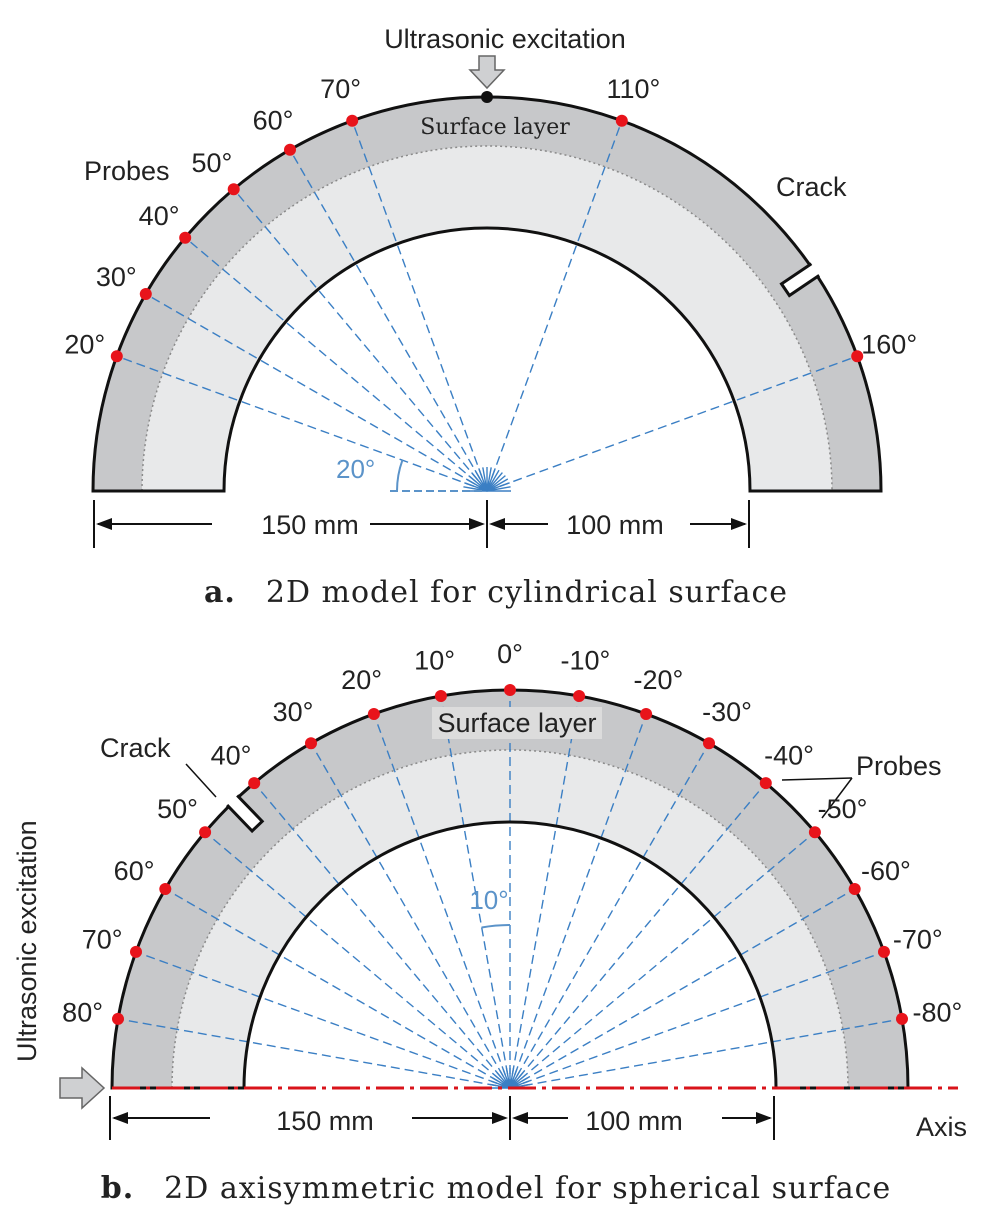 The width and height of the screenshot is (992, 1226). Describe the element at coordinates (399, 475) in the screenshot. I see `angle-step-arc` at that location.